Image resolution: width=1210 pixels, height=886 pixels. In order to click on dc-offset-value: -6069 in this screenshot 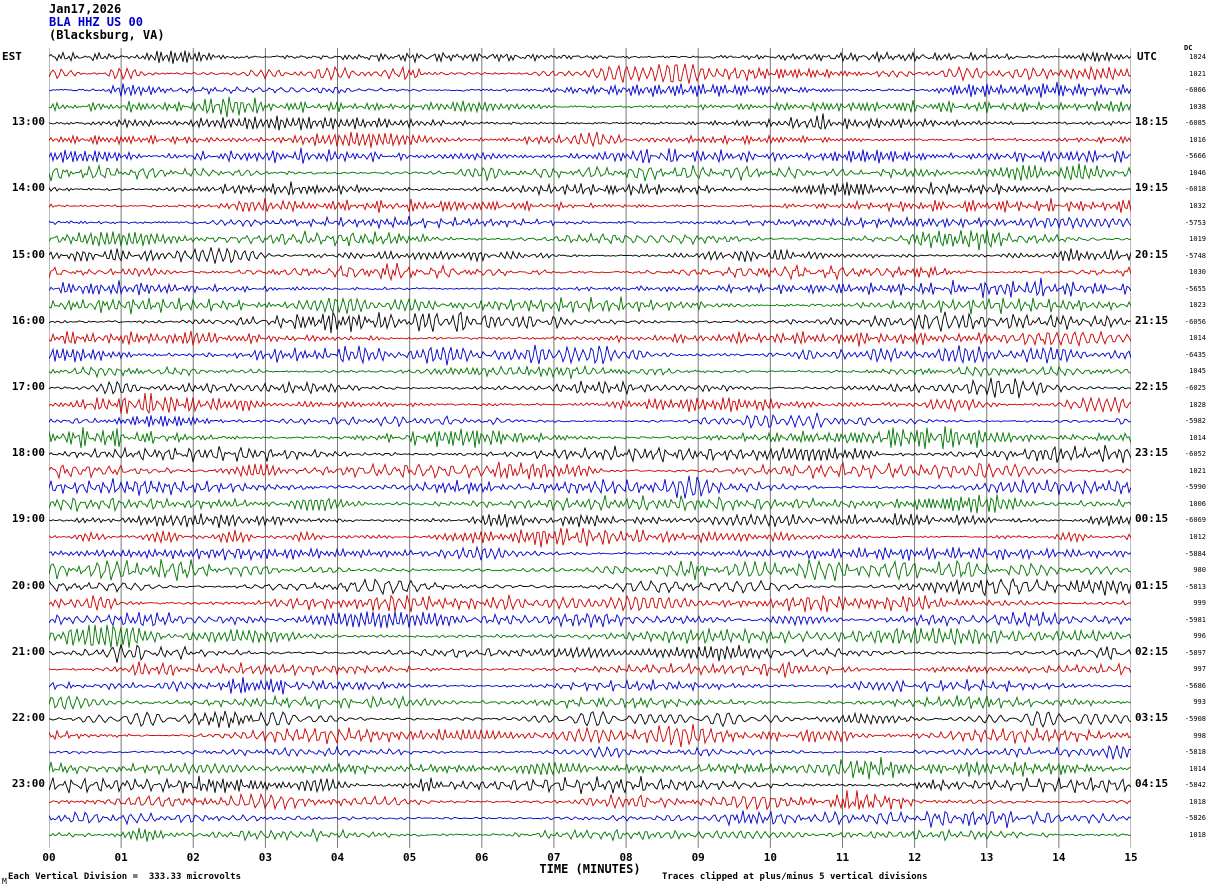, I will do `click(1195, 520)`.